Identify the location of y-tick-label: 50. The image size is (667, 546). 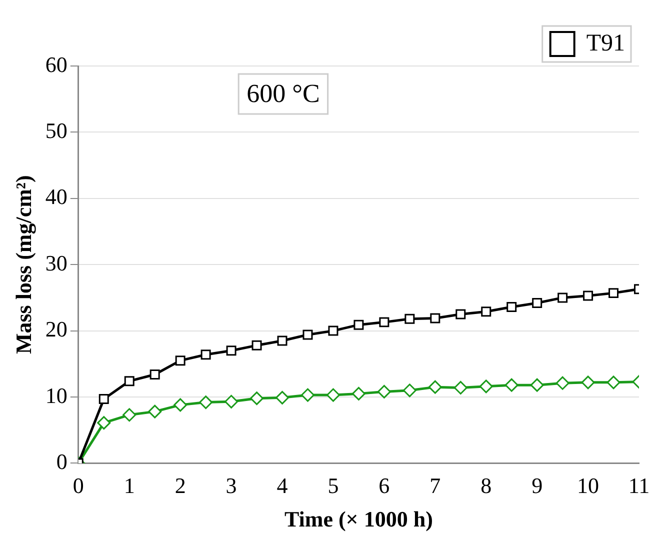
(56, 130).